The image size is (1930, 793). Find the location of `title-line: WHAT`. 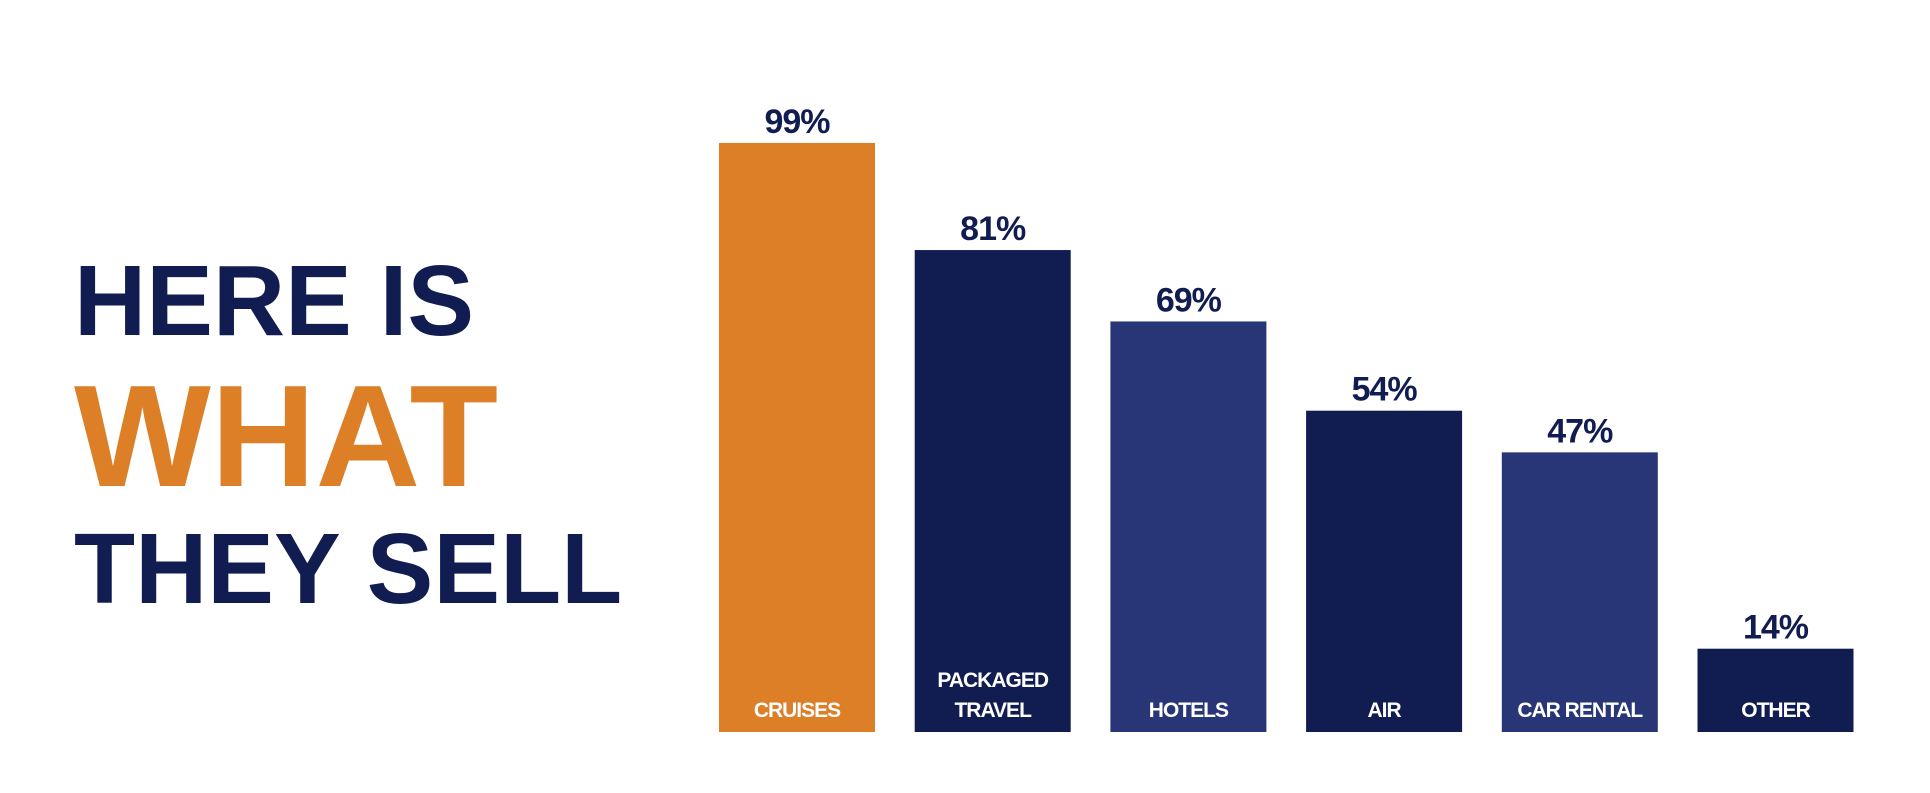

title-line: WHAT is located at coordinates (286, 436).